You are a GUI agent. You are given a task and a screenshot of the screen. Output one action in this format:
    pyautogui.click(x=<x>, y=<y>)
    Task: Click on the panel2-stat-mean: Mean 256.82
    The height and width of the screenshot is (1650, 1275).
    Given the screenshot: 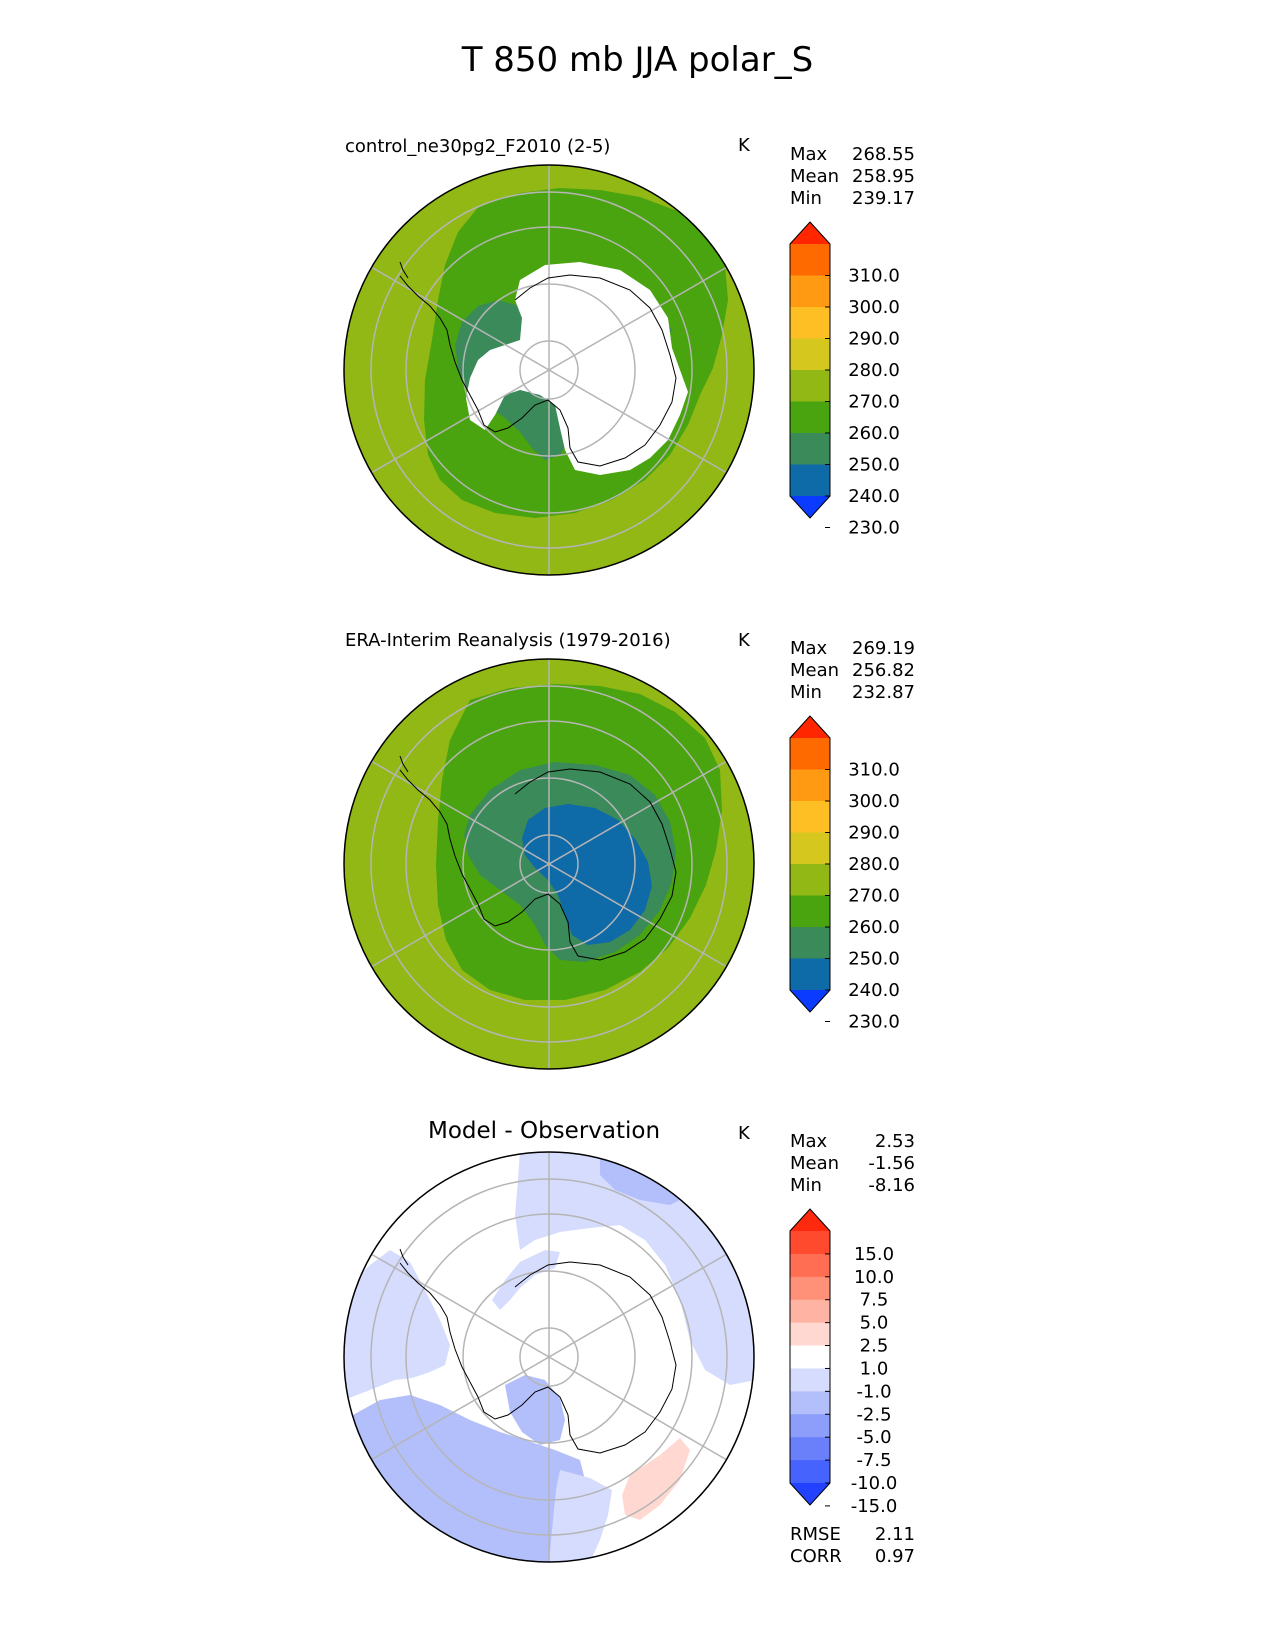 What is the action you would take?
    pyautogui.click(x=852, y=670)
    